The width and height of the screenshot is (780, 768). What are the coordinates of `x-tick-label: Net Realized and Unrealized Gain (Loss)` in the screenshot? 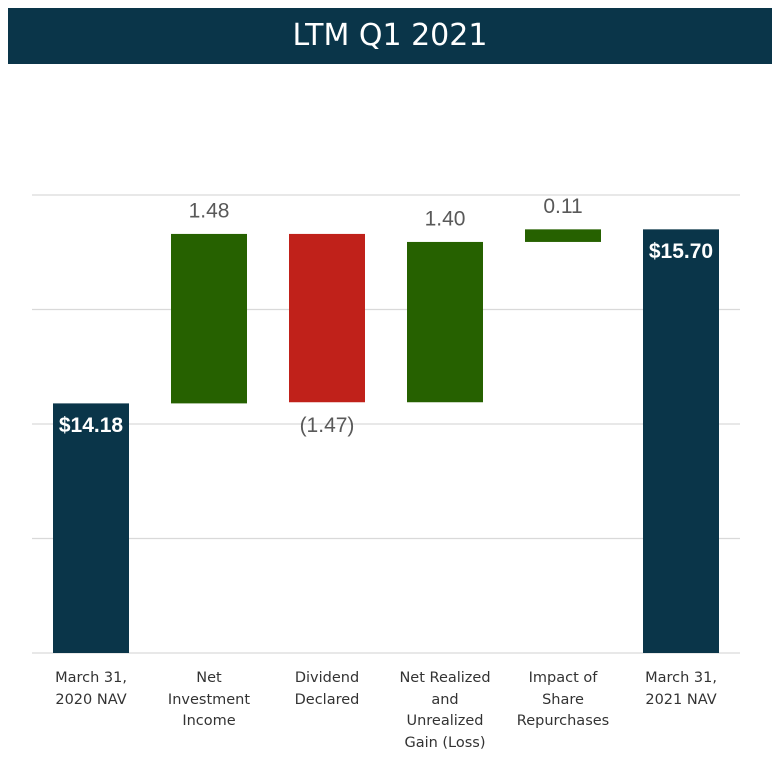 It's located at (445, 710).